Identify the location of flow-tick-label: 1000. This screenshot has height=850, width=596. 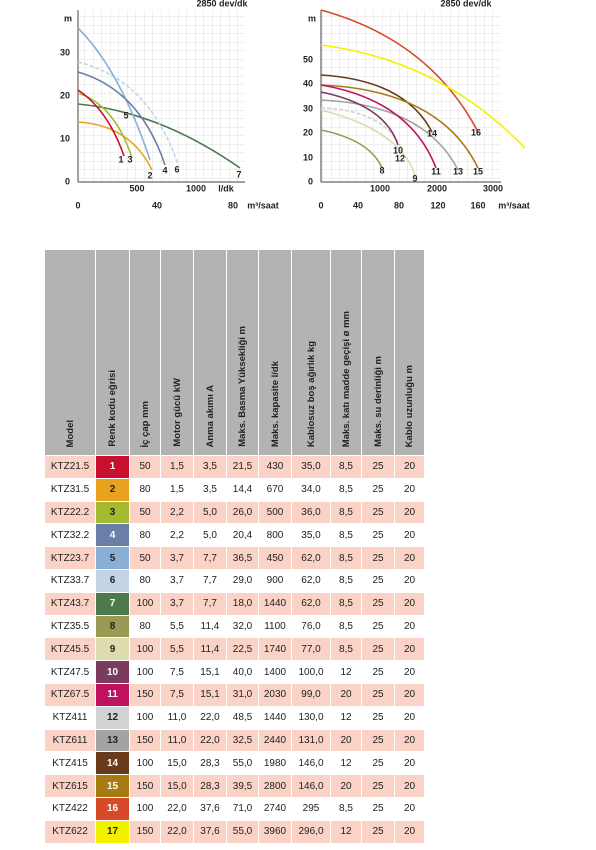
(380, 188).